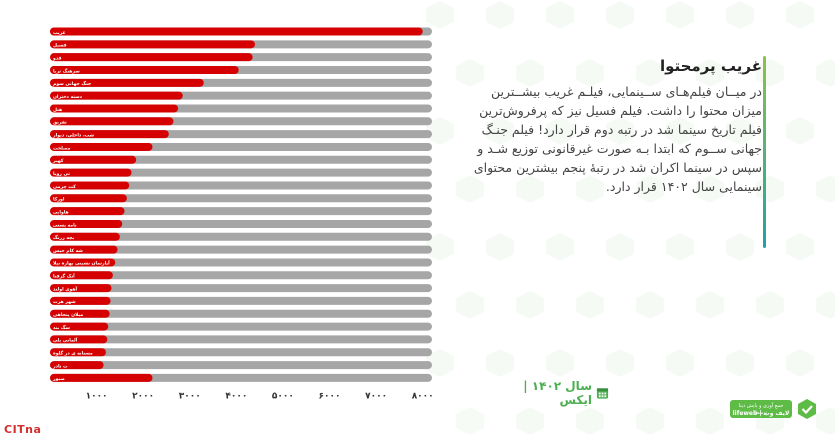 The image size is (835, 437). Describe the element at coordinates (73, 353) in the screenshot. I see `bar-label: مستانه ی در گلوه` at that location.